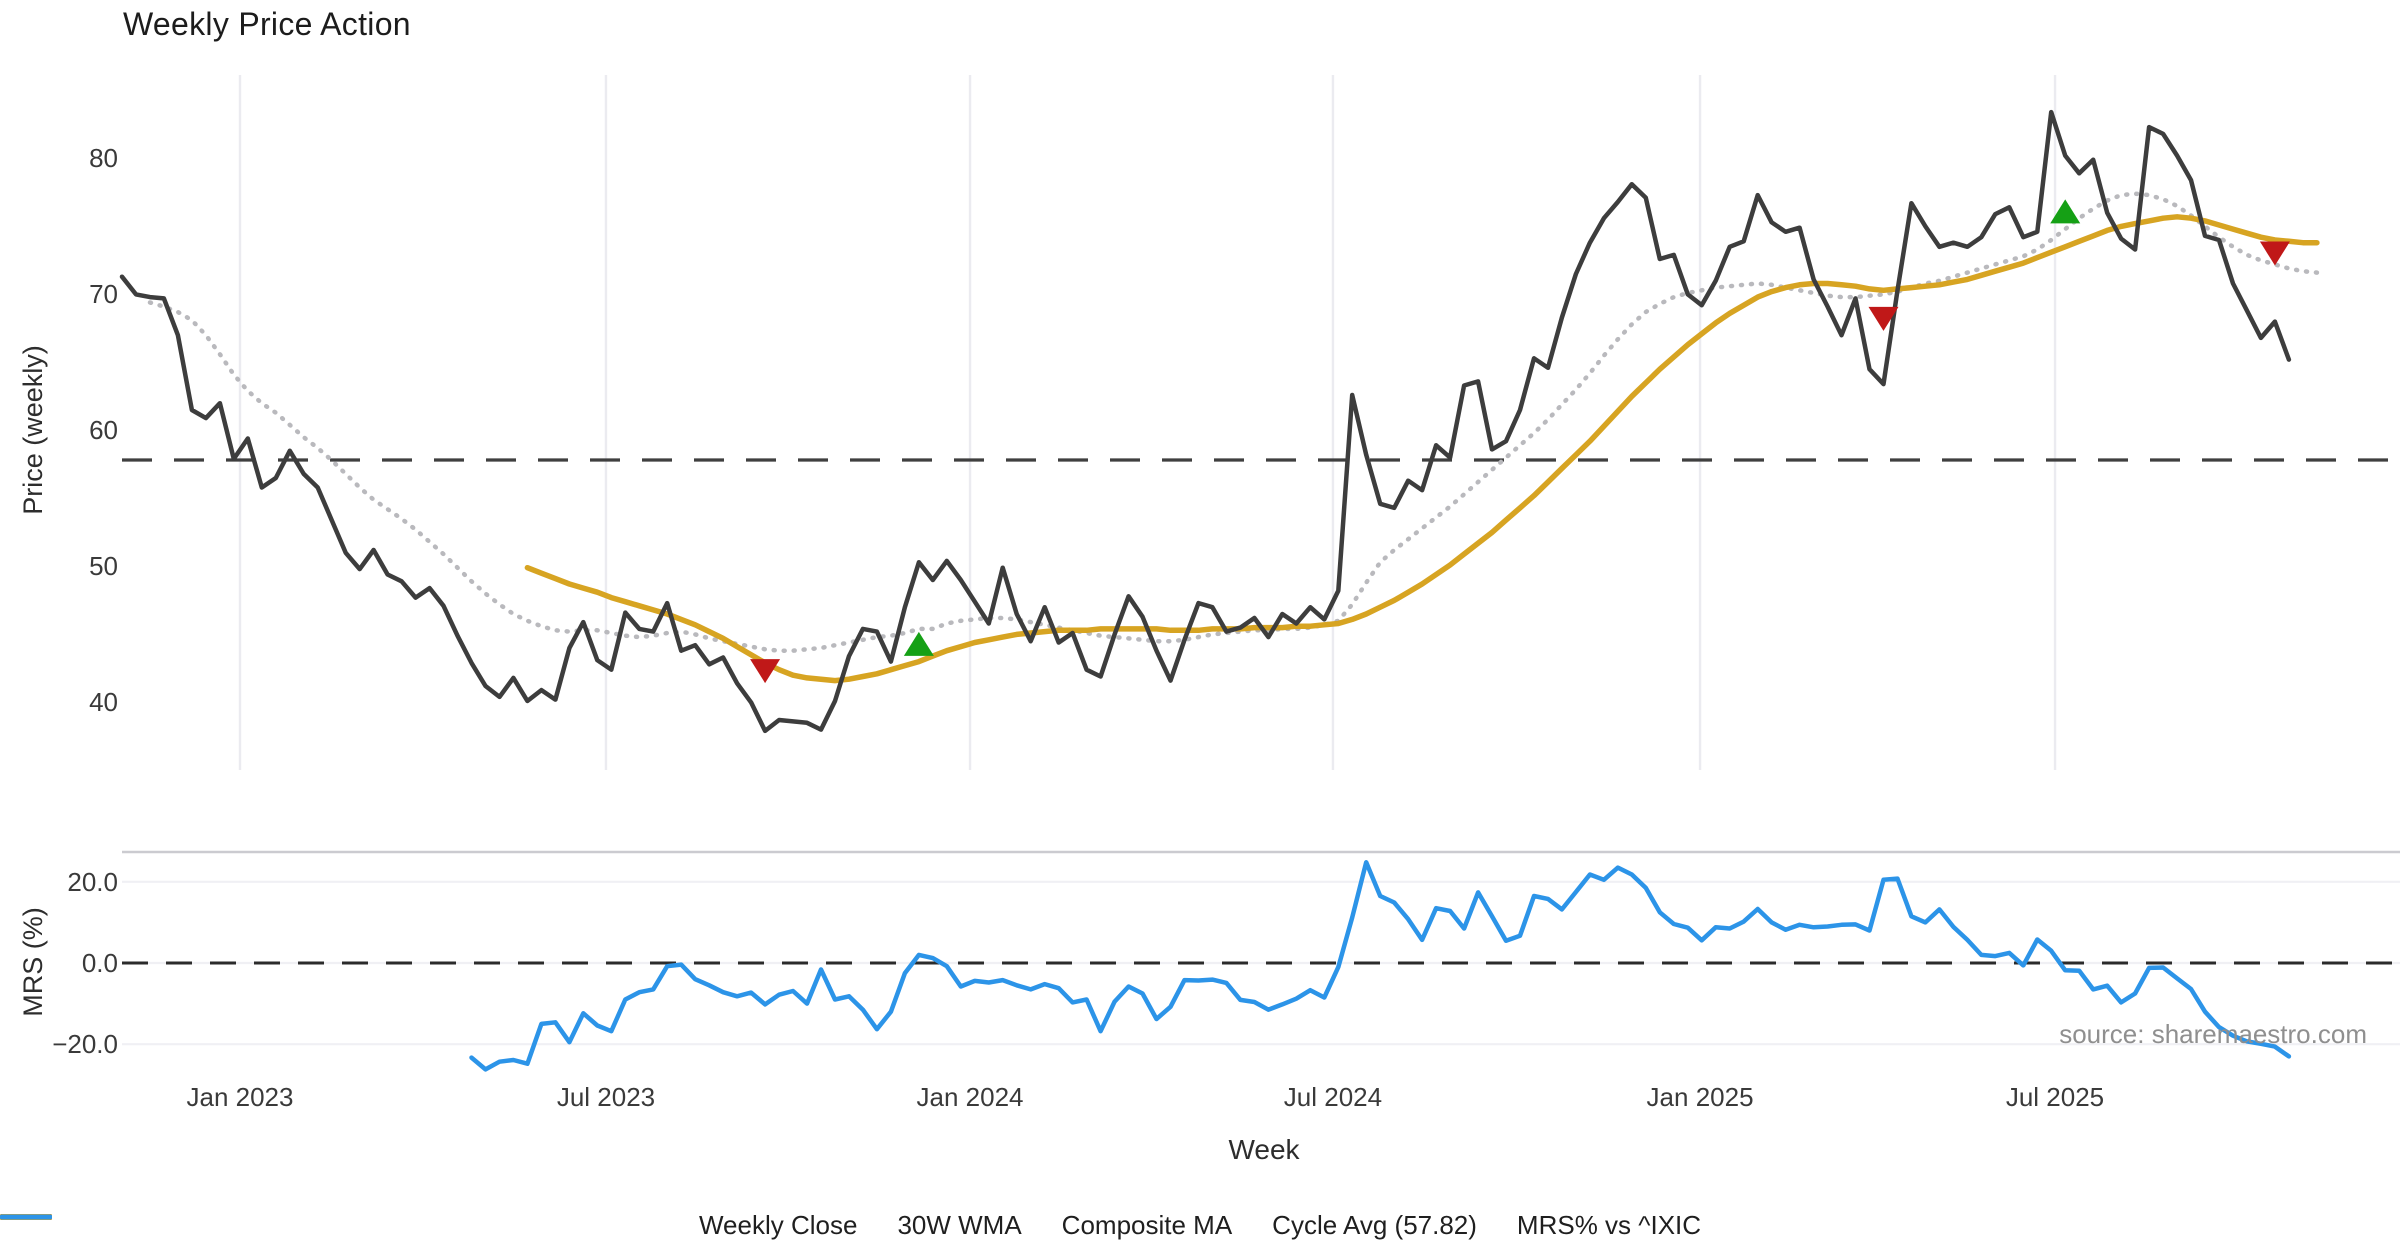 The image size is (2400, 1260). Describe the element at coordinates (103, 566) in the screenshot. I see `price-ytick-50: 50` at that location.